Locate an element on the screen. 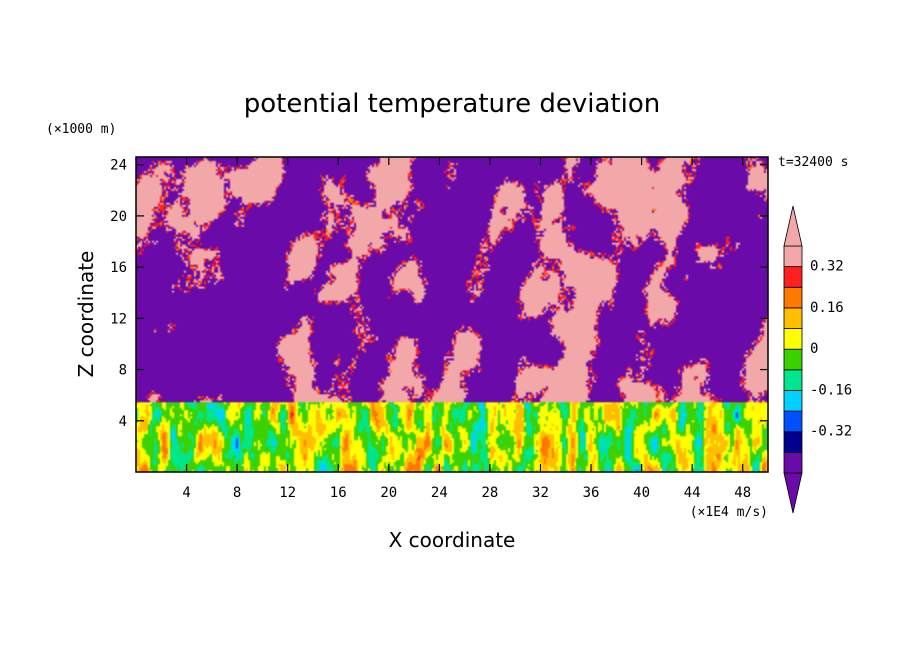 This screenshot has height=654, width=904. y-tick-label: 20 is located at coordinates (118, 217).